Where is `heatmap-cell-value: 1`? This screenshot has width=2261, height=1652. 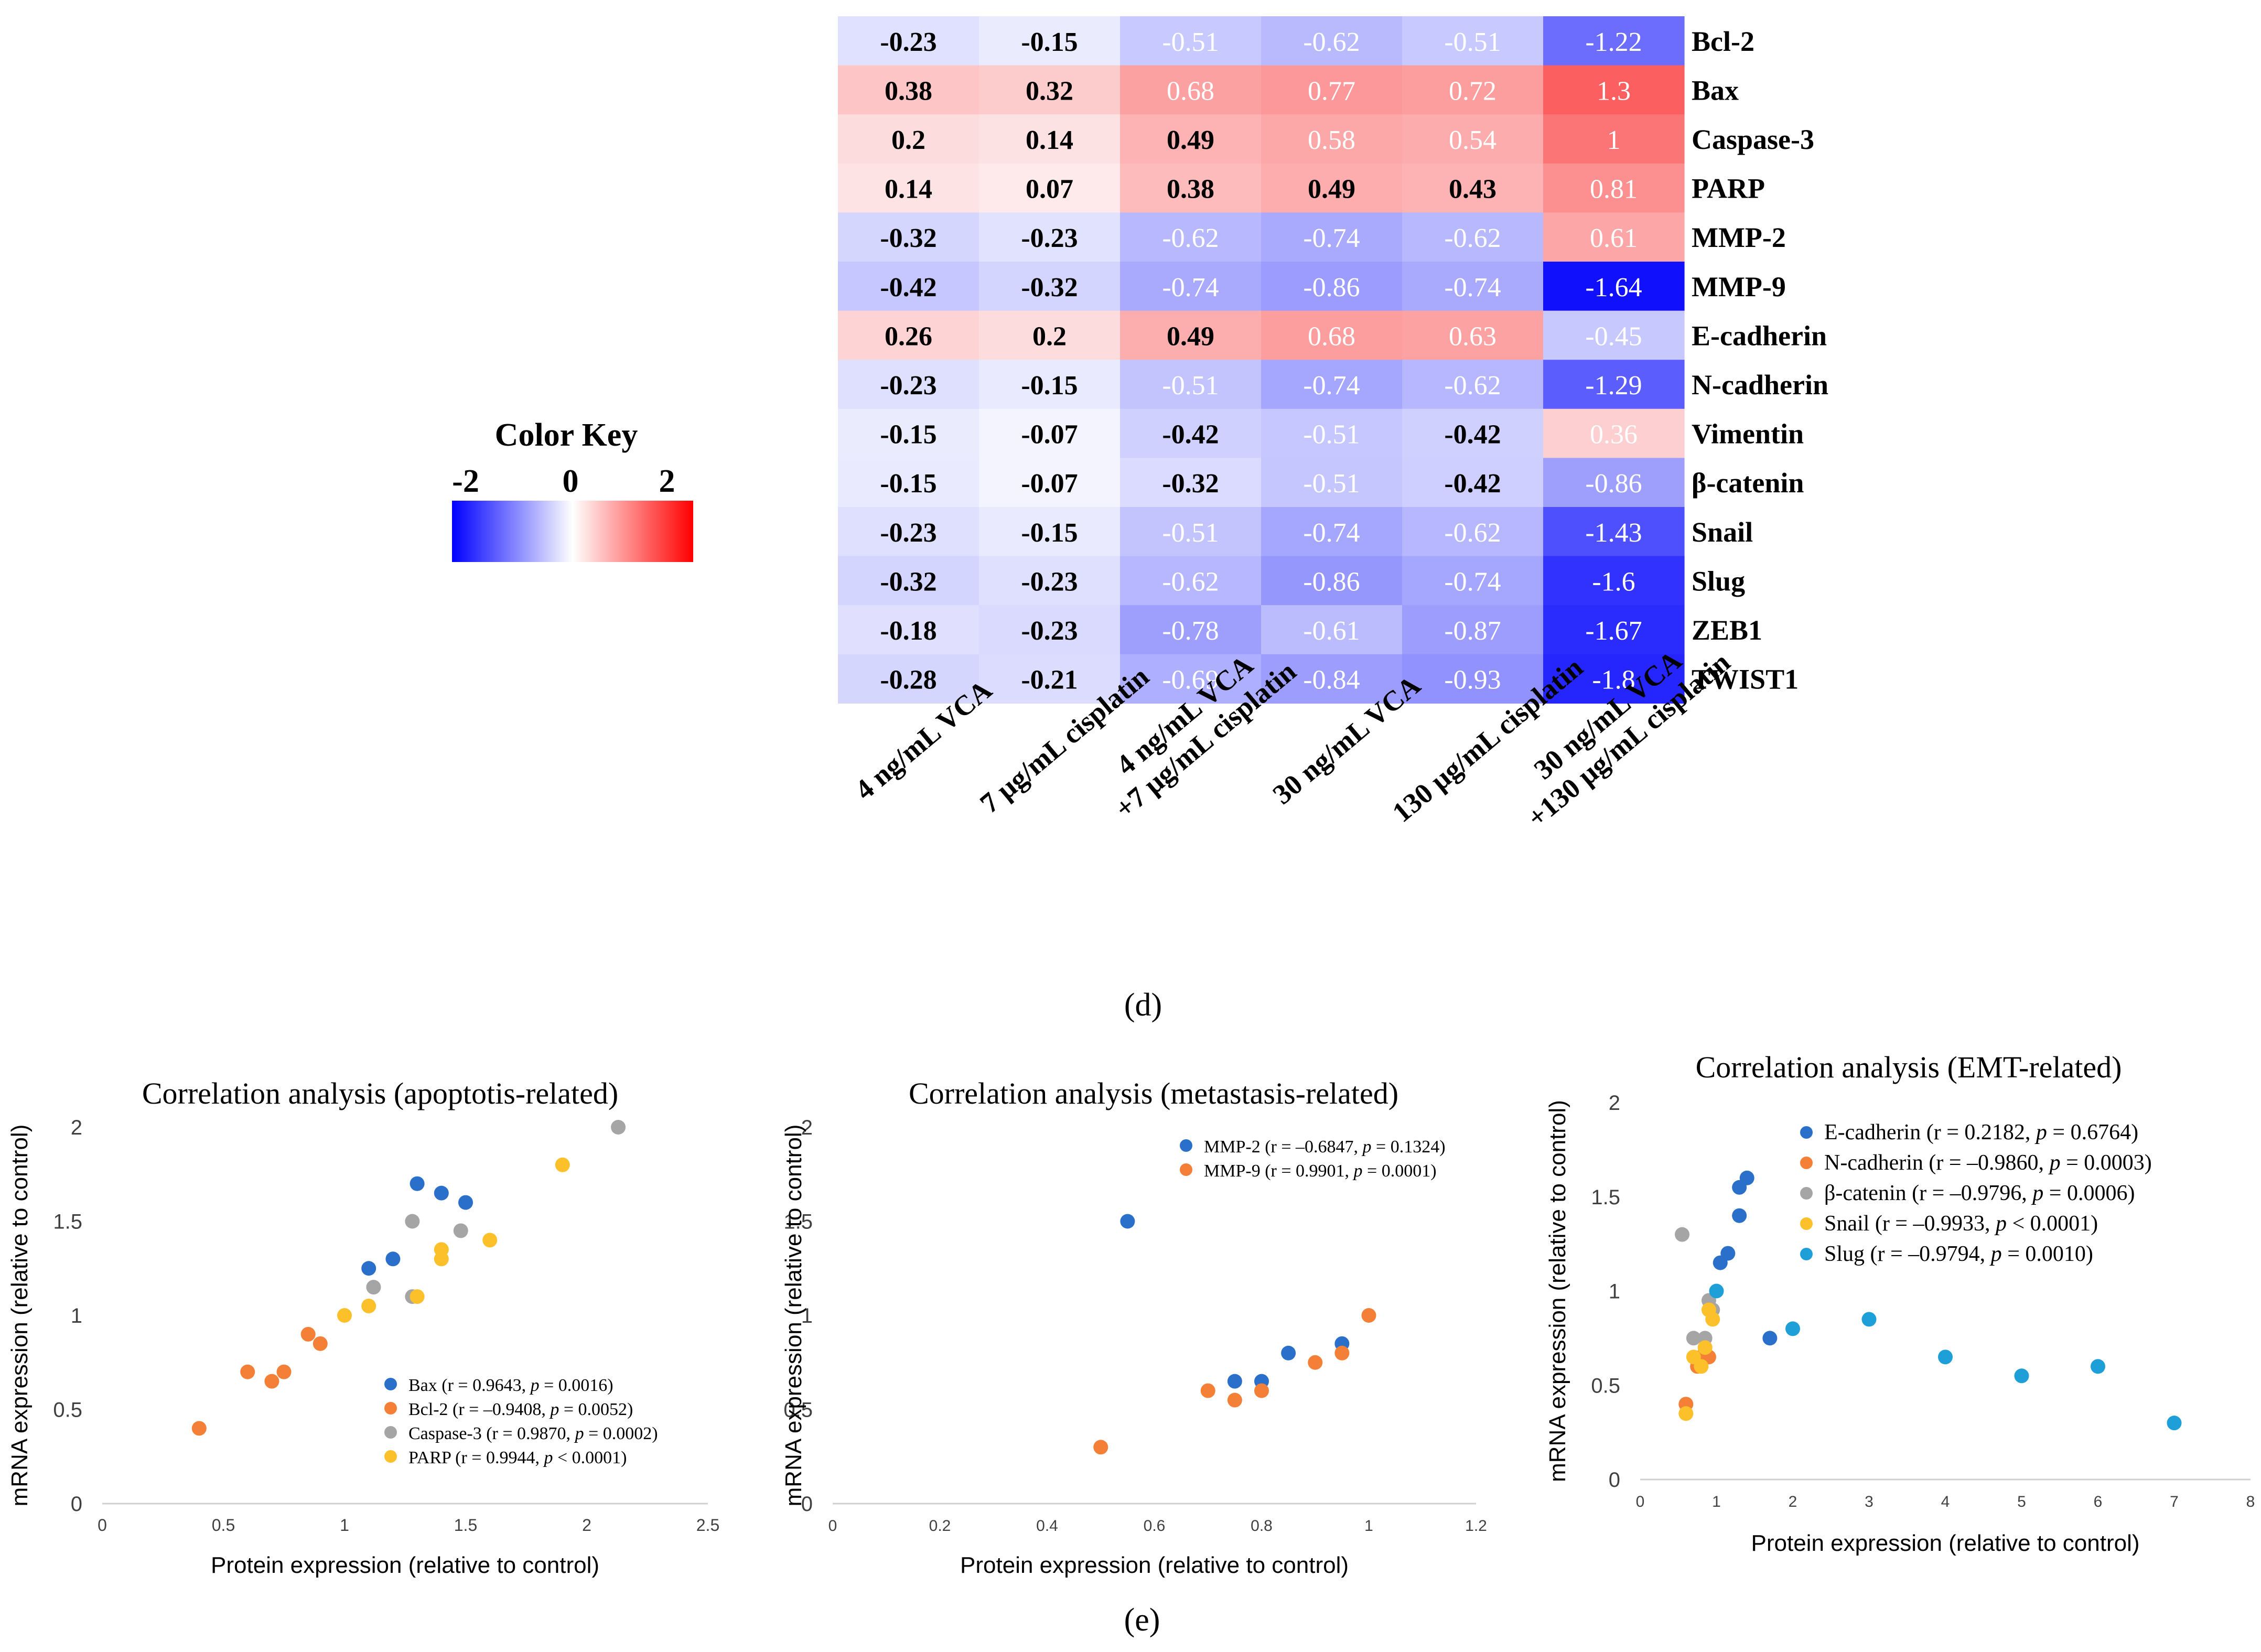 heatmap-cell-value: 1 is located at coordinates (1614, 140).